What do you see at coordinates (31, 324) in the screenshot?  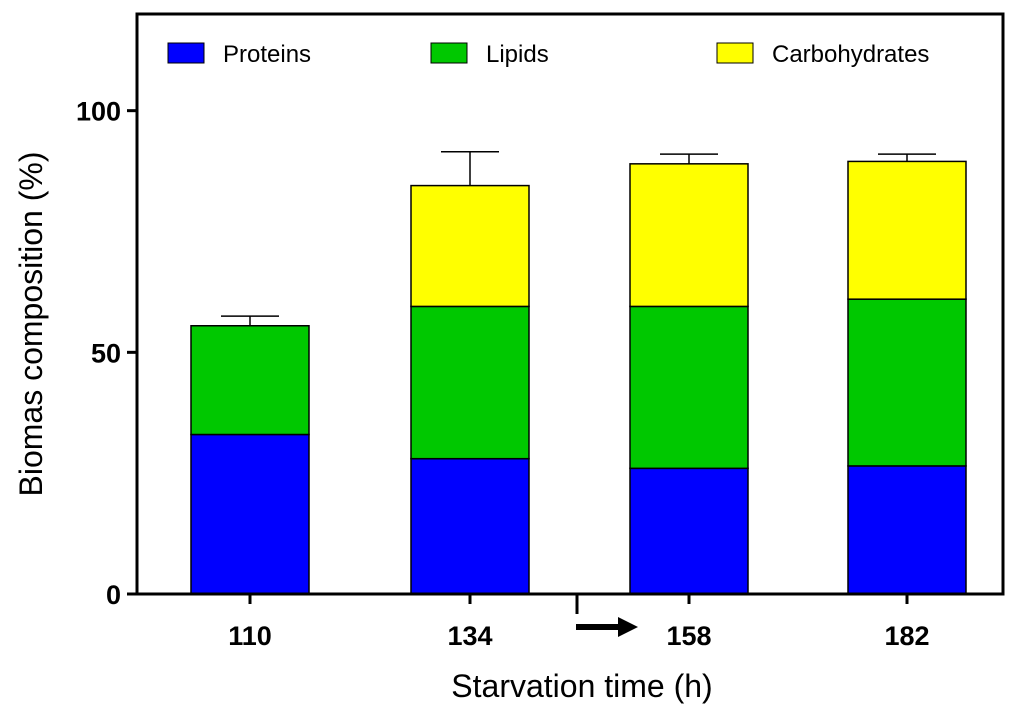 I see `y-axis-title: Biomas composition (%)` at bounding box center [31, 324].